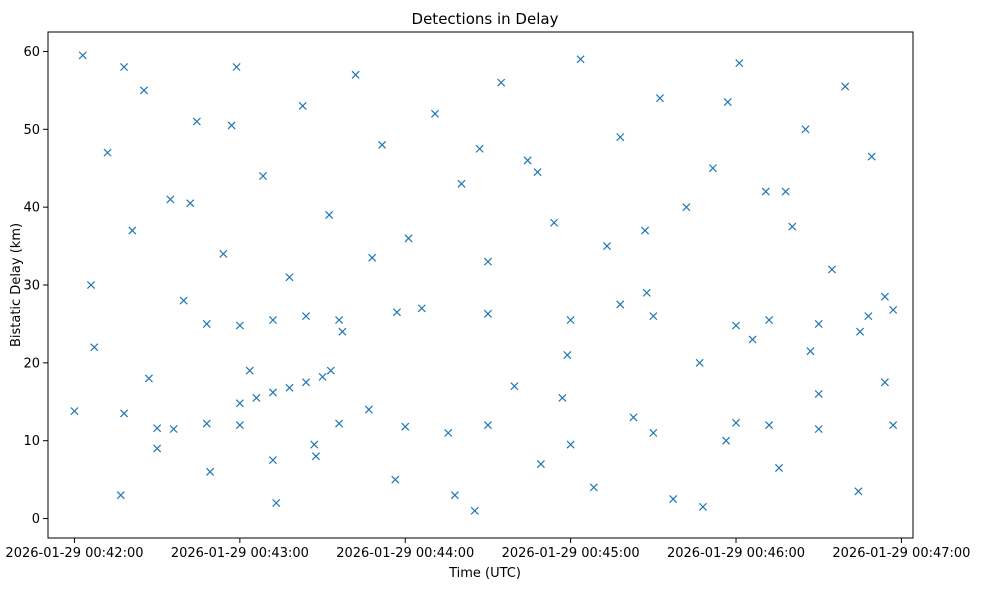 The width and height of the screenshot is (989, 590). I want to click on y-tick-label: 0, so click(36, 519).